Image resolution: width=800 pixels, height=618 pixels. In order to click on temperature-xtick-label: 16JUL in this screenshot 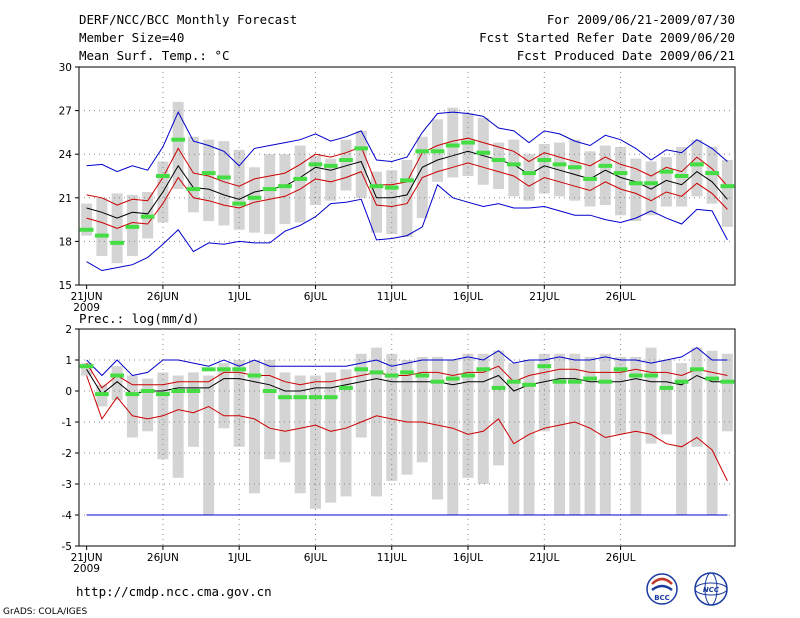, I will do `click(468, 297)`.